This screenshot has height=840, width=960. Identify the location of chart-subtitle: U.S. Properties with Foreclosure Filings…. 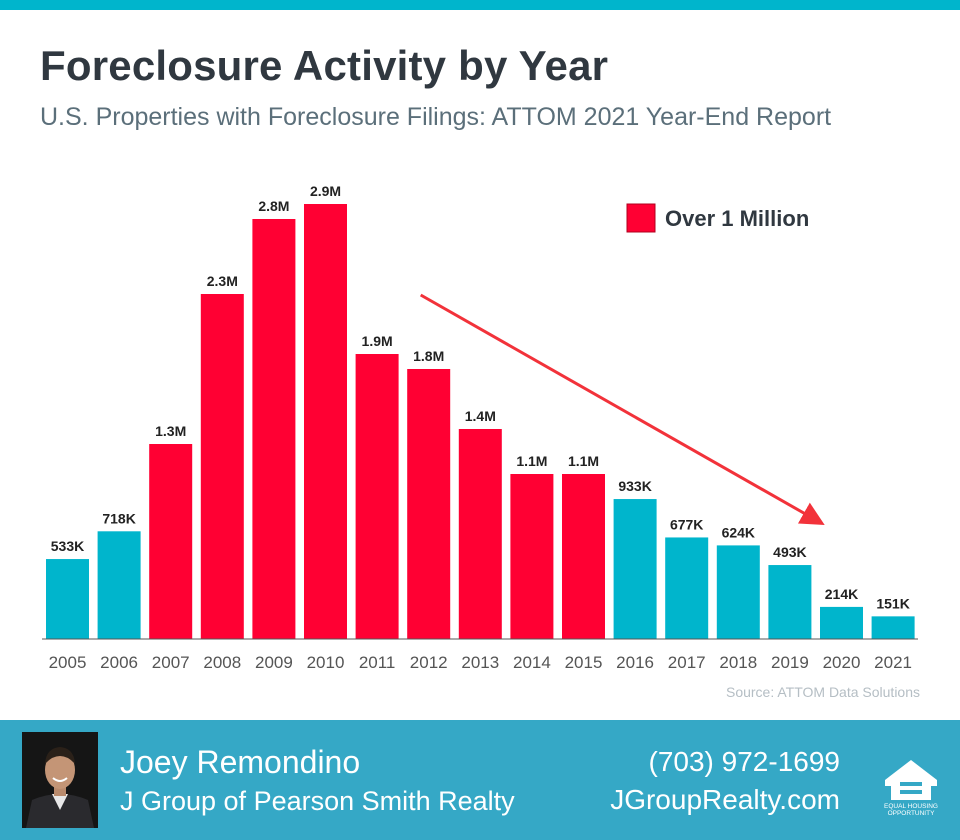
(436, 117).